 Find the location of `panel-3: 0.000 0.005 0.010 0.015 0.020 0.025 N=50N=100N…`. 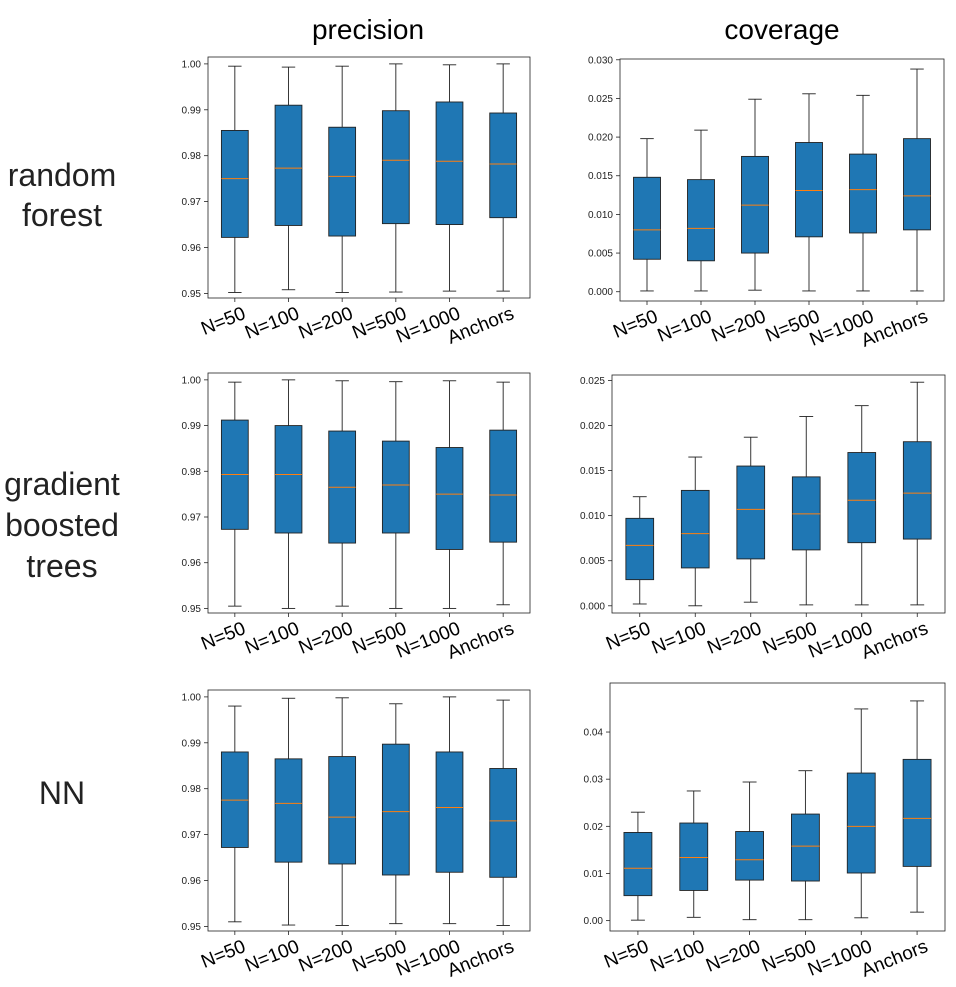

panel-3: 0.000 0.005 0.010 0.015 0.020 0.025 N=50N=100N… is located at coordinates (763, 519).